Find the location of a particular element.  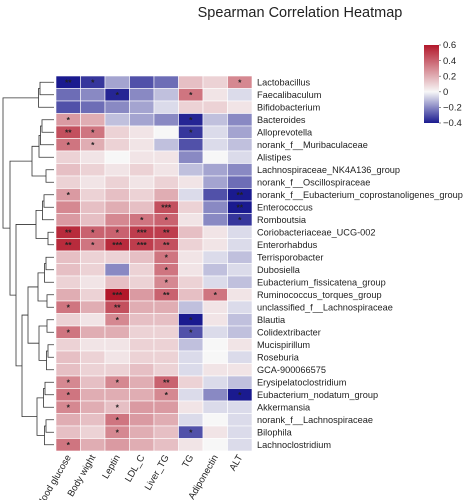

row-label: Lactobacillus is located at coordinates (284, 82).